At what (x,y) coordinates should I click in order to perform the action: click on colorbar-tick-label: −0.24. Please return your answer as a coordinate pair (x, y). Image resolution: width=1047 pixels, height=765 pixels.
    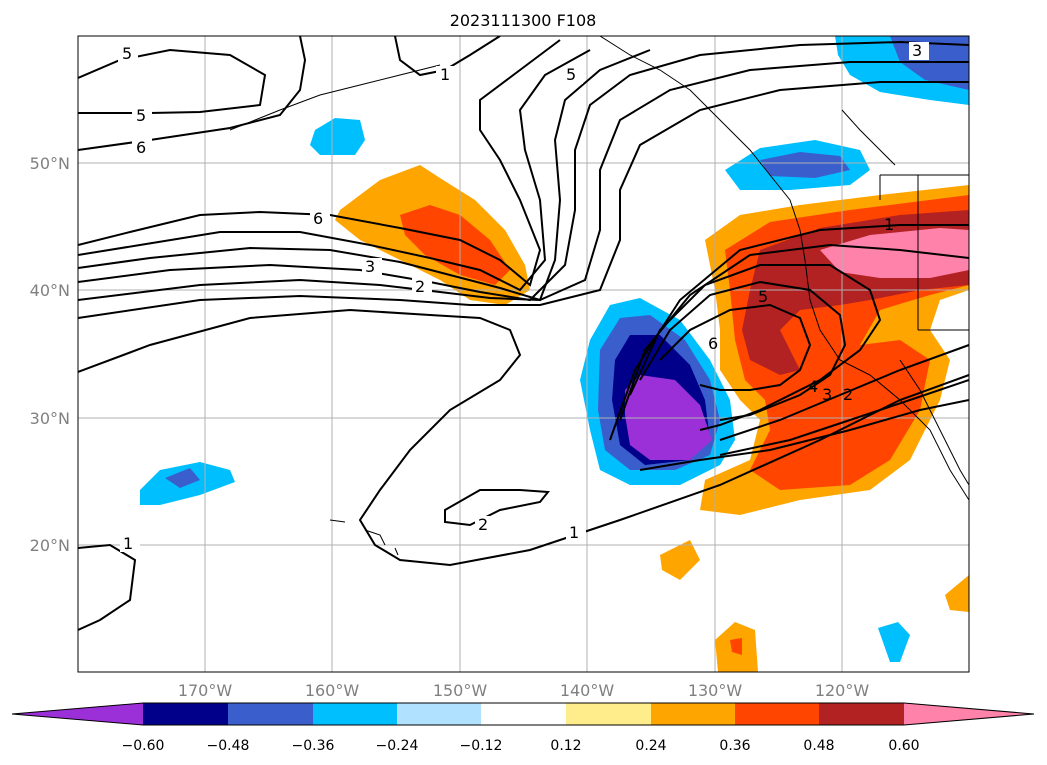
    Looking at the image, I should click on (397, 746).